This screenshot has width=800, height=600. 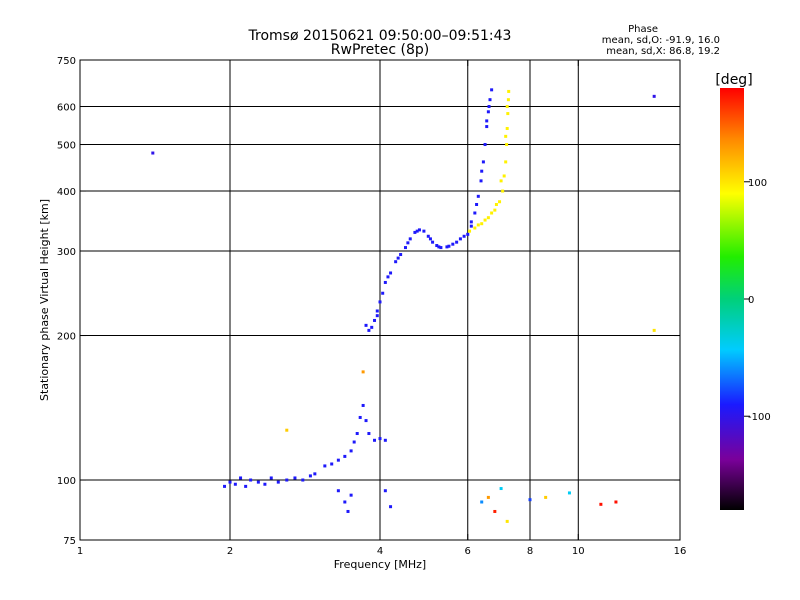 What do you see at coordinates (643, 29) in the screenshot?
I see `phase-stats-title: Phase` at bounding box center [643, 29].